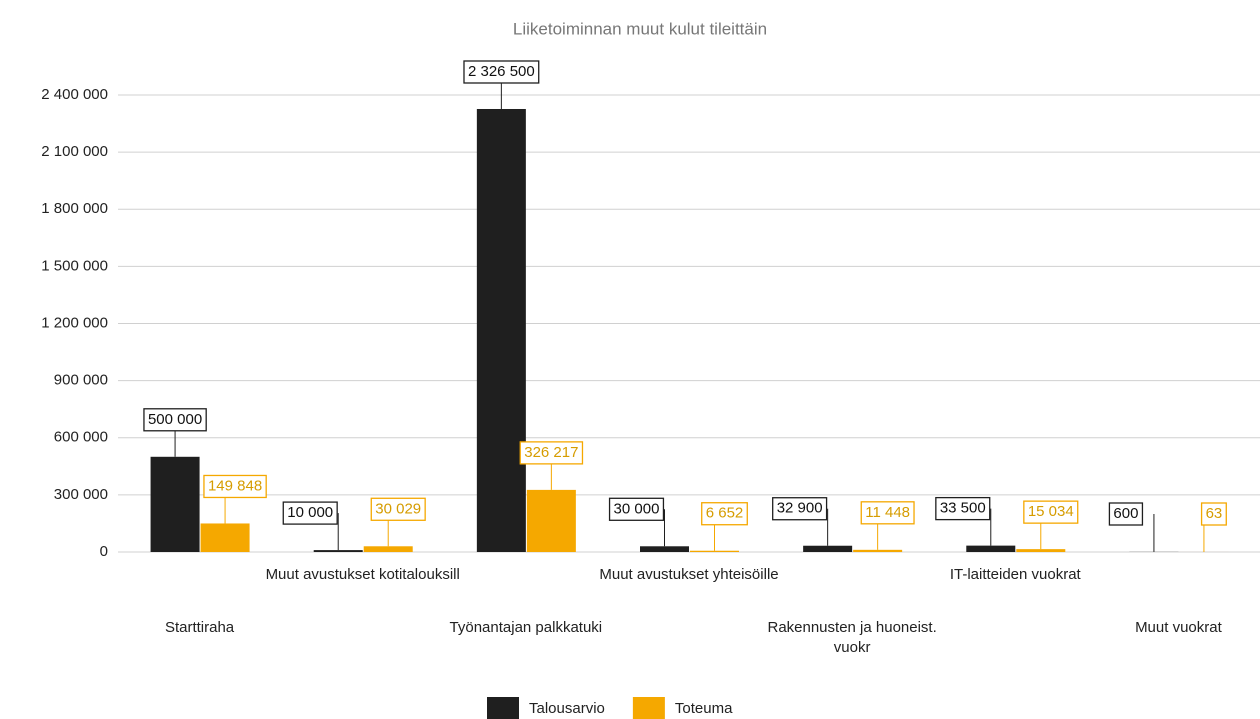  I want to click on y-tick-label: 900 000, so click(81, 380).